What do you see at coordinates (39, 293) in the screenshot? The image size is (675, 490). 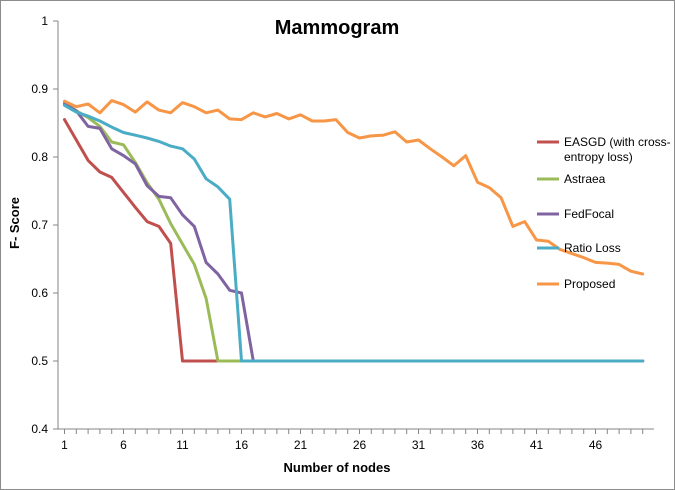 I see `y-tick-label: 0.6` at bounding box center [39, 293].